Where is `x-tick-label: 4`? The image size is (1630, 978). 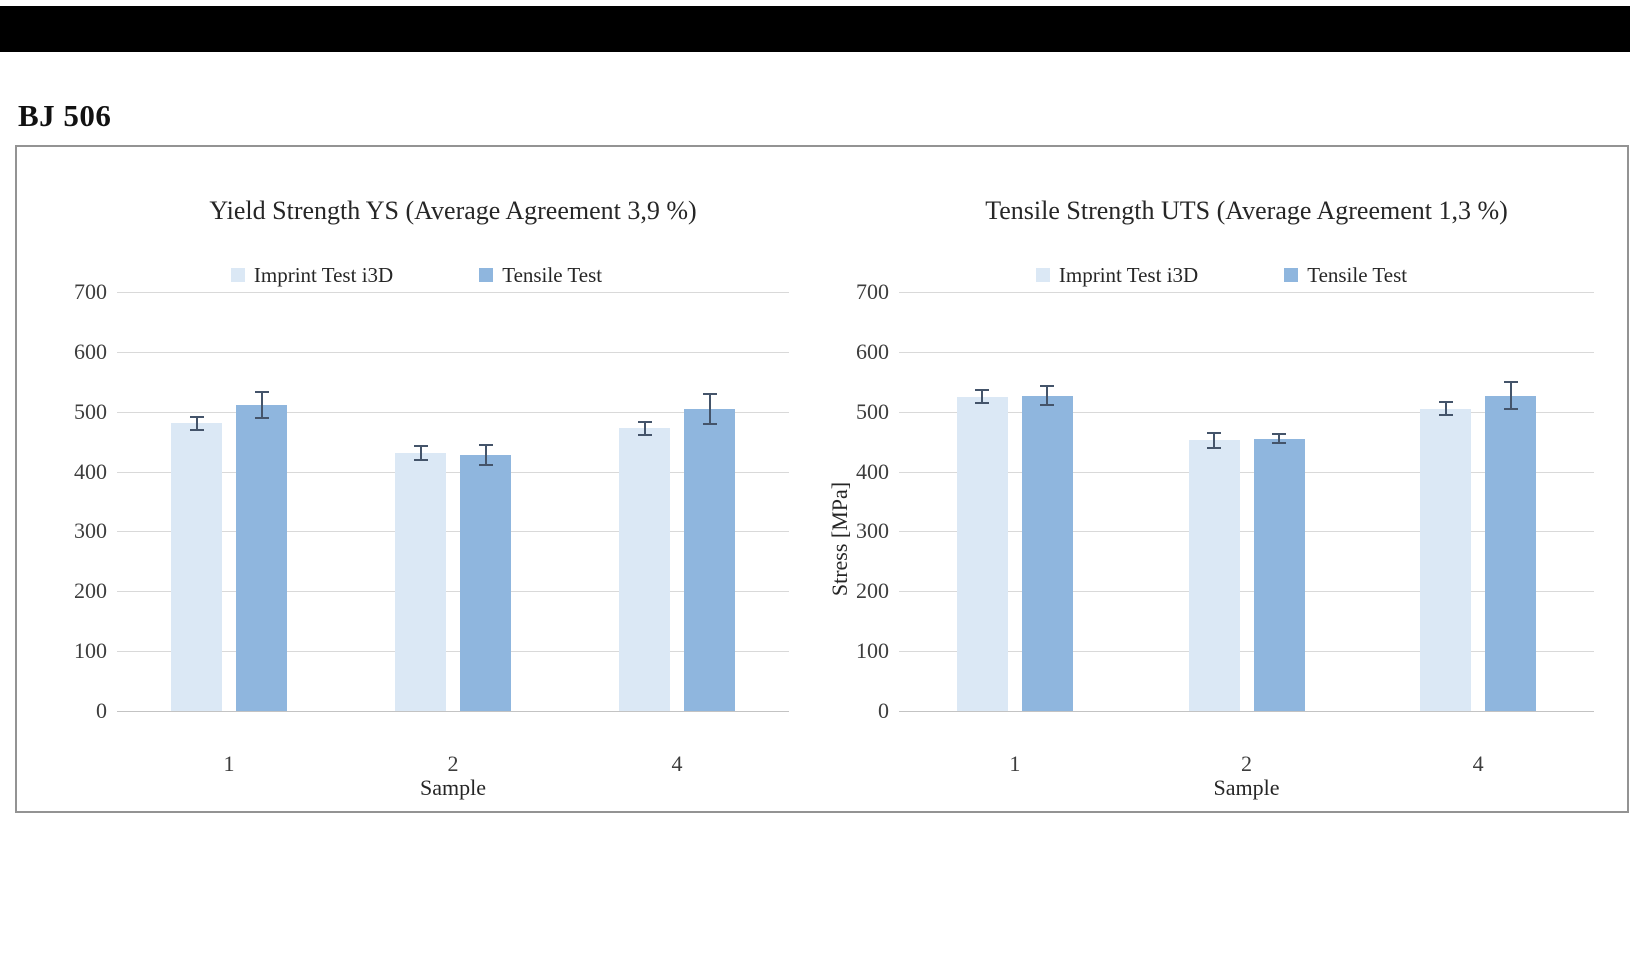 x-tick-label: 4 is located at coordinates (1478, 763).